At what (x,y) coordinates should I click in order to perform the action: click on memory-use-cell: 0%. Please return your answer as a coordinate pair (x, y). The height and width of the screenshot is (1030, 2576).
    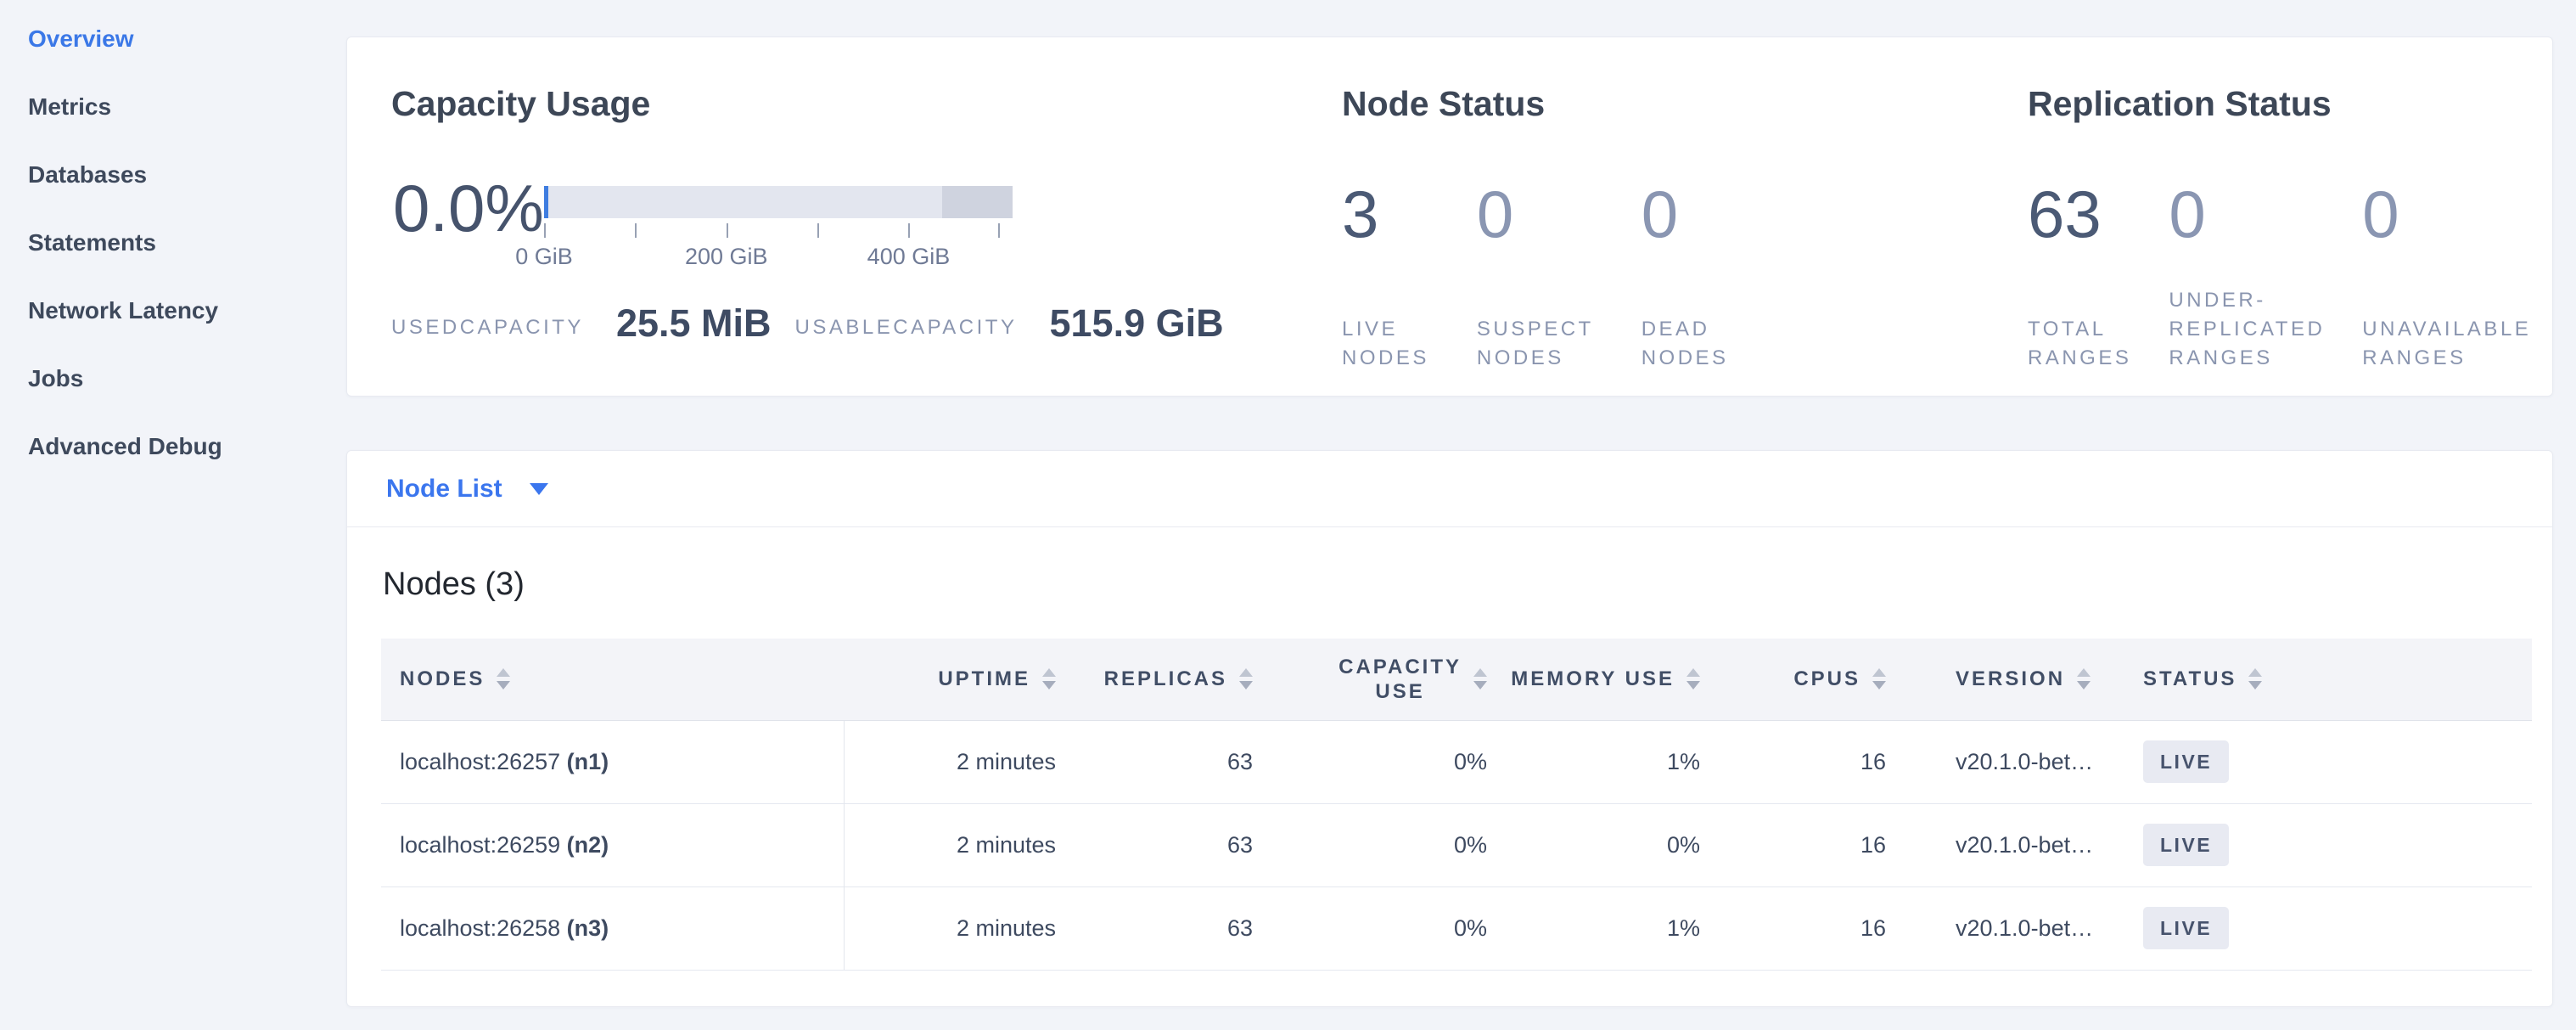
    Looking at the image, I should click on (1602, 844).